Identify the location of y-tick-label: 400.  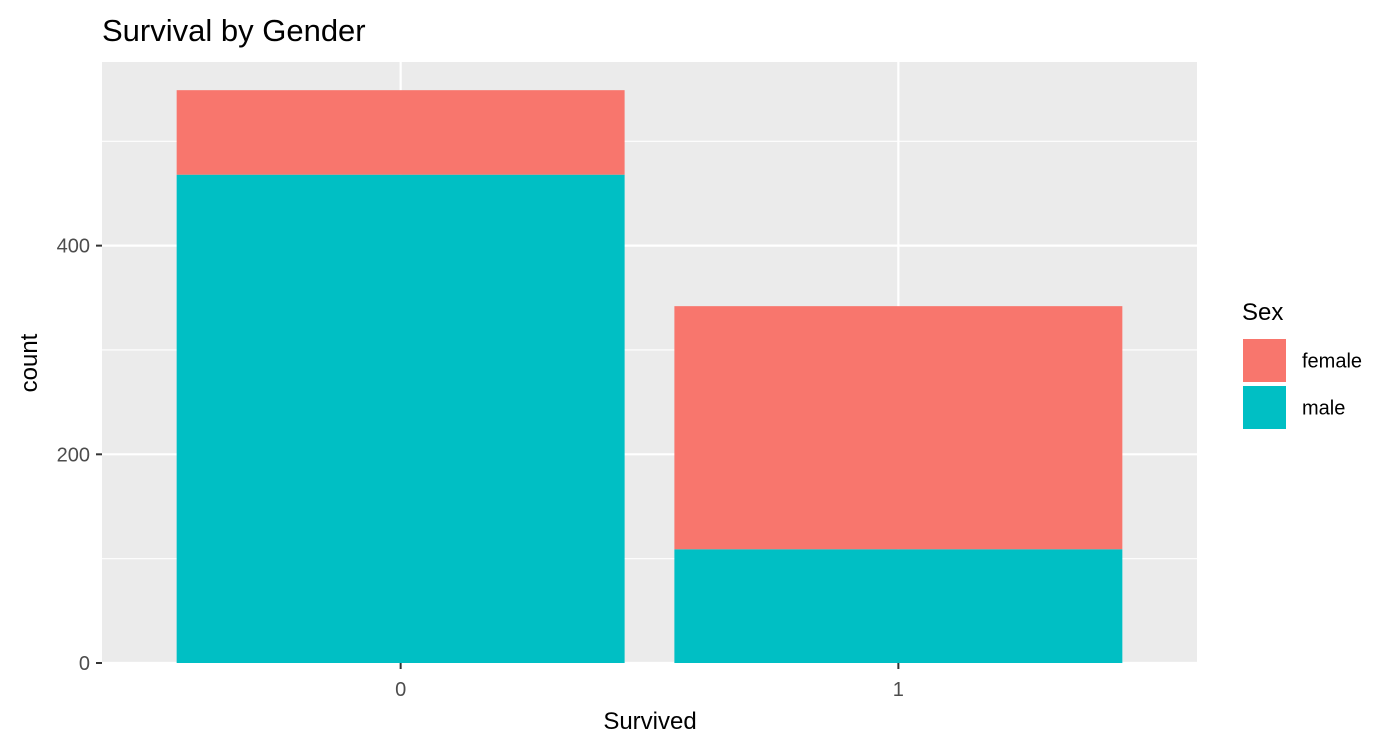
(73, 247).